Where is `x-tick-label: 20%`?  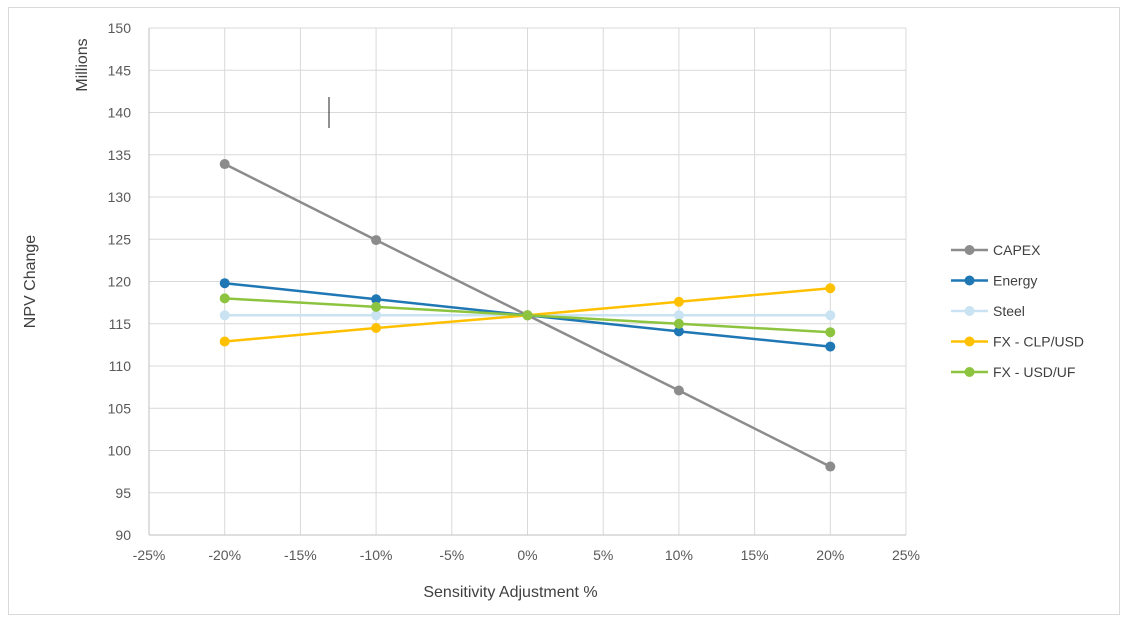
x-tick-label: 20% is located at coordinates (830, 555).